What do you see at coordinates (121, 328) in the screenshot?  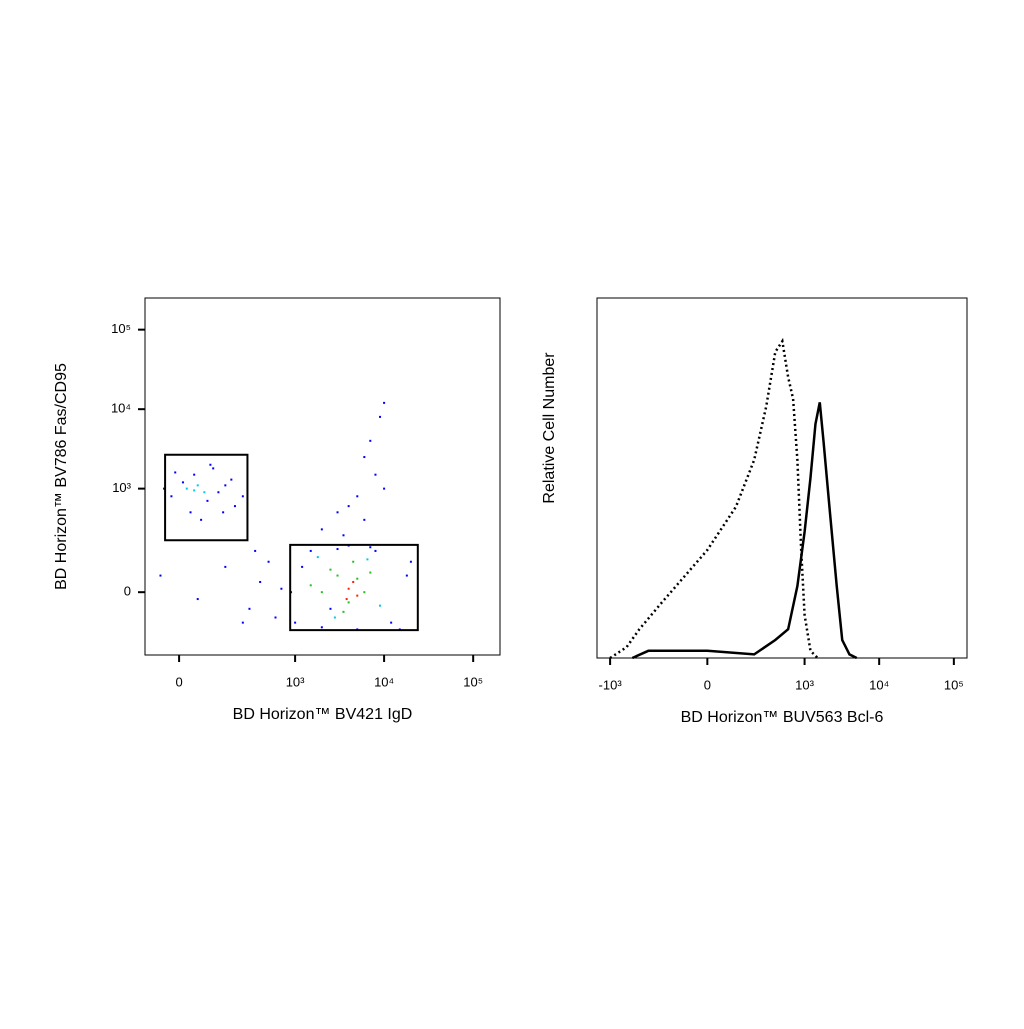 I see `y-tick-label: 10⁵` at bounding box center [121, 328].